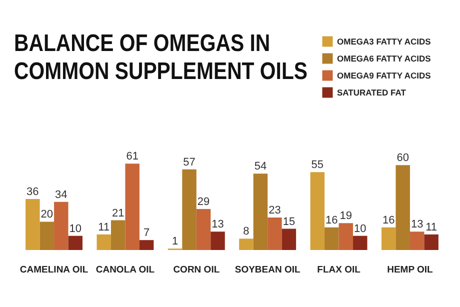 Image resolution: width=460 pixels, height=307 pixels. What do you see at coordinates (203, 202) in the screenshot?
I see `data-label: 29` at bounding box center [203, 202].